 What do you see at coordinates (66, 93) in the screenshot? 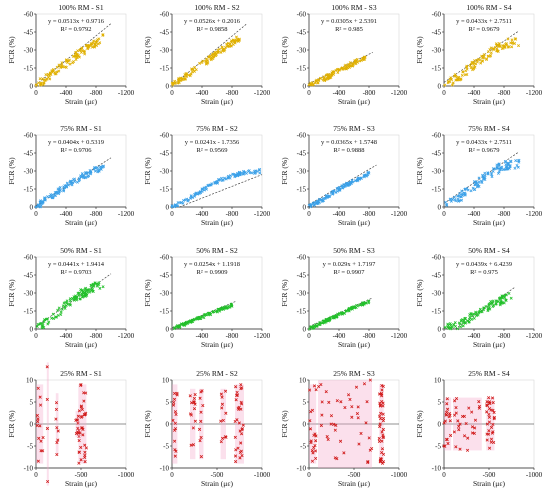
I see `x-tick-label: -400` at bounding box center [66, 93].